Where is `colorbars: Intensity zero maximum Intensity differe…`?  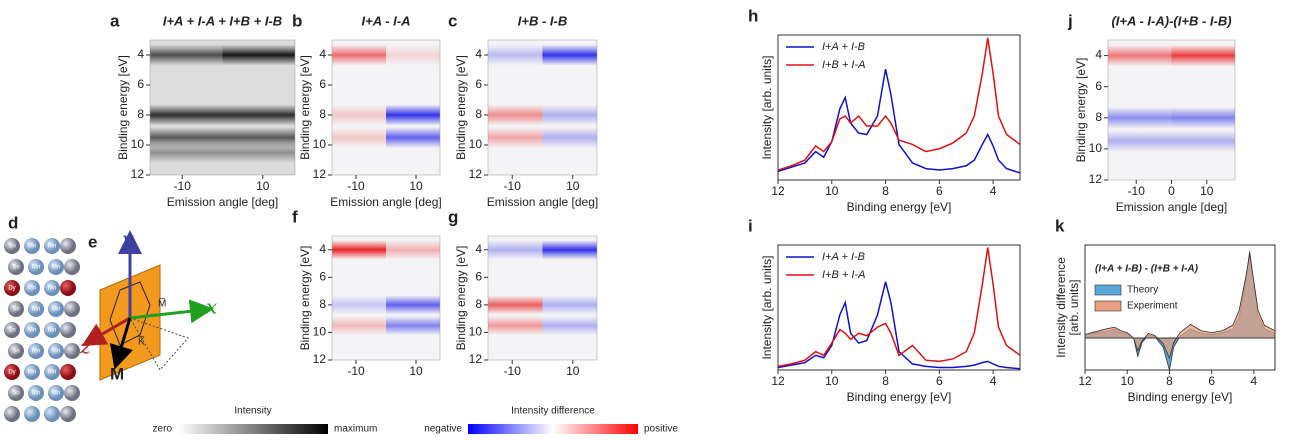 colorbars: Intensity zero maximum Intensity differe… is located at coordinates (416, 420).